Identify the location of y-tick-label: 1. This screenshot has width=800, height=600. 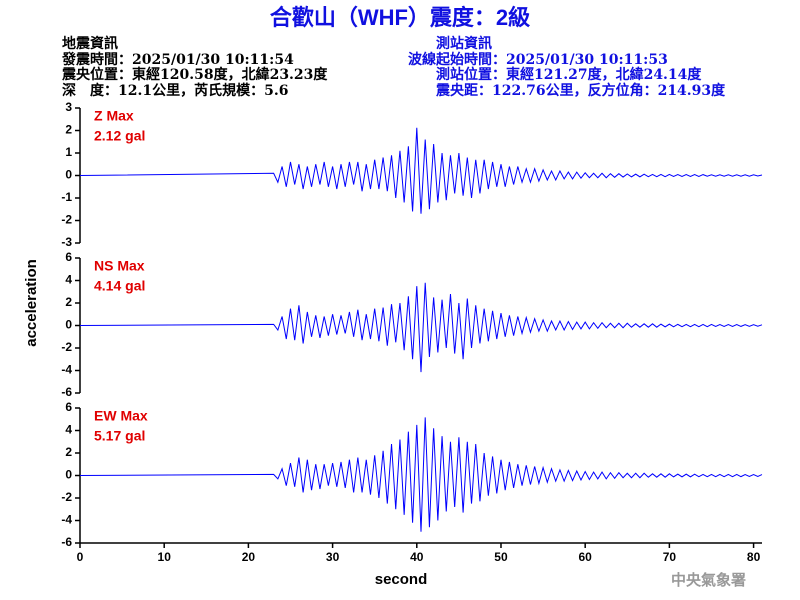
(68, 152).